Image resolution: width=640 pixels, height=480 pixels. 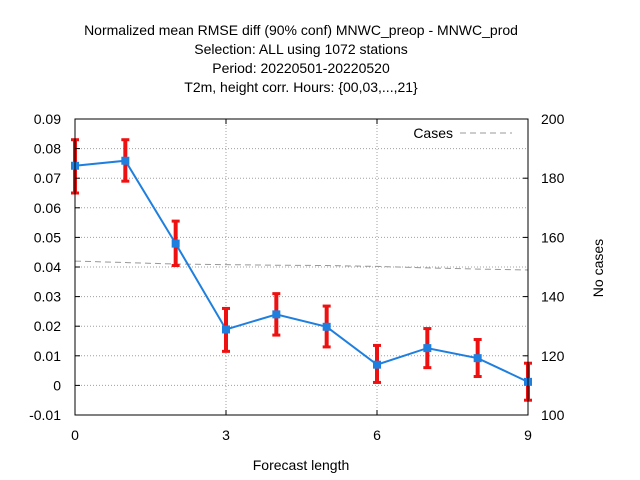 What do you see at coordinates (528, 435) in the screenshot?
I see `x-tick-label: 9` at bounding box center [528, 435].